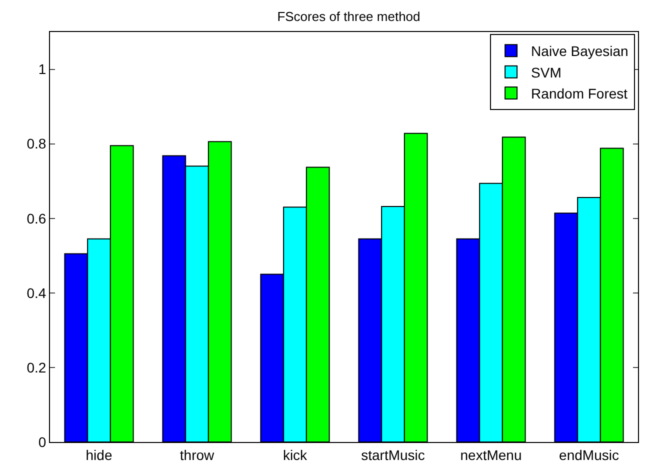 The image size is (658, 472). What do you see at coordinates (36, 367) in the screenshot?
I see `y-tick-label: 0.2` at bounding box center [36, 367].